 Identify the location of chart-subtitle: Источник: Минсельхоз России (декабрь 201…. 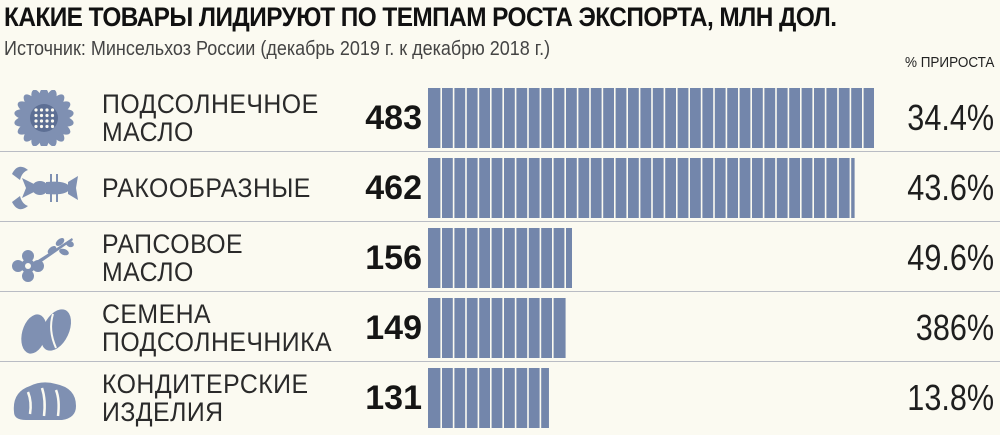
(277, 49).